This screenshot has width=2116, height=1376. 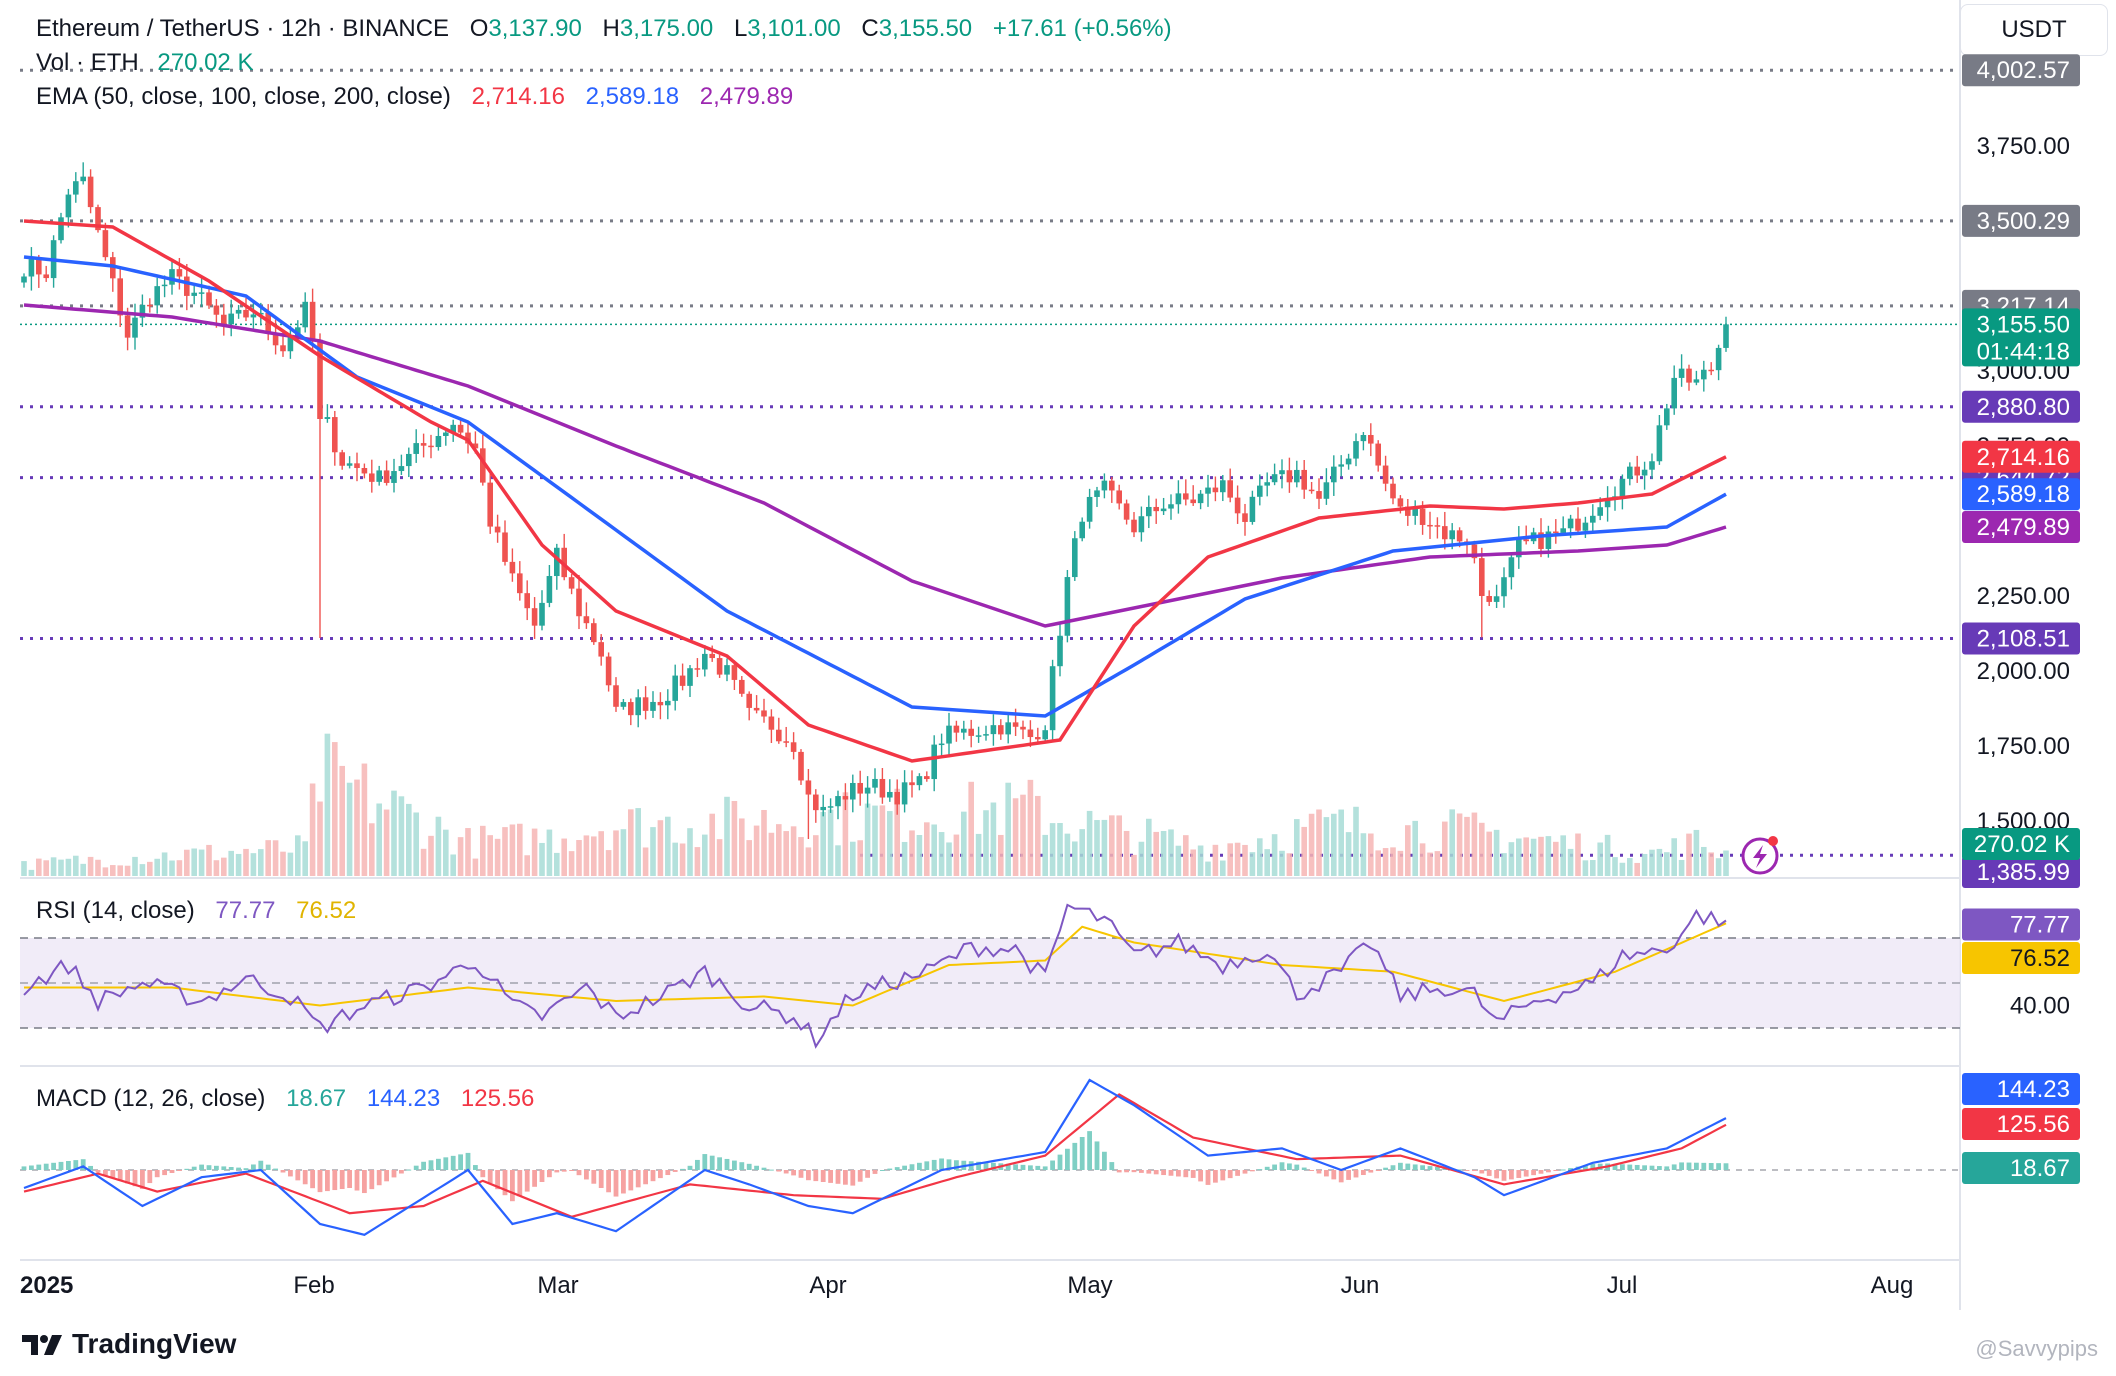 I want to click on macd-panel, so click(x=990, y=1157).